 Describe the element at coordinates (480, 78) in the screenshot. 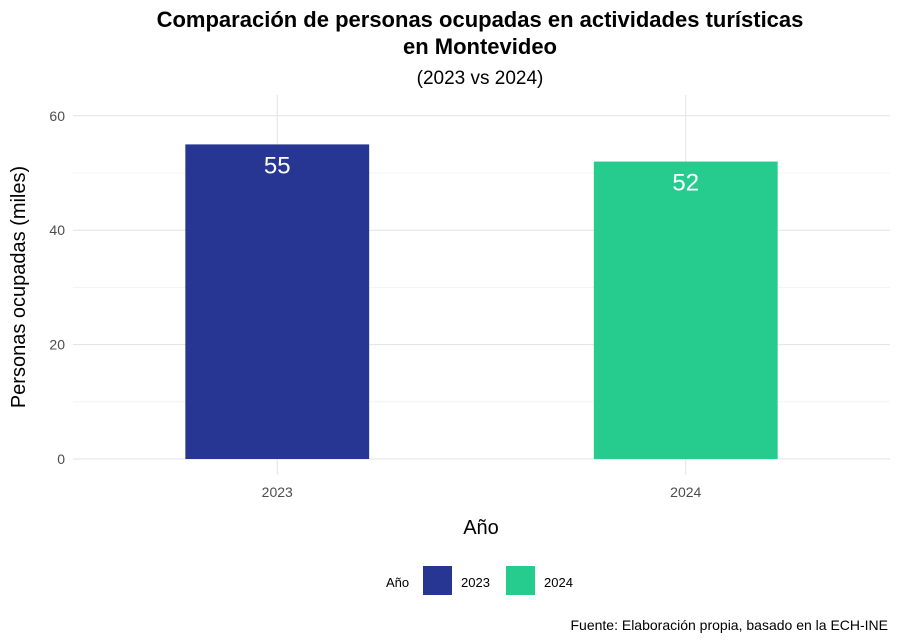

I see `chart-subtitle: (2023 vs 2024)` at that location.